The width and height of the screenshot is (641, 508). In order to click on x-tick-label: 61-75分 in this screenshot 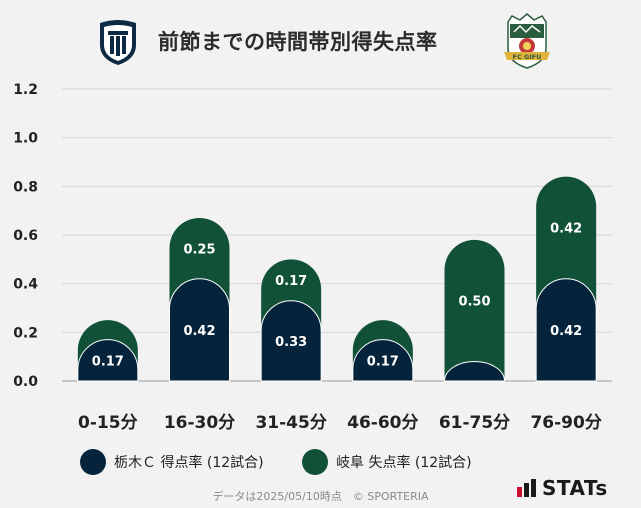, I will do `click(474, 423)`.